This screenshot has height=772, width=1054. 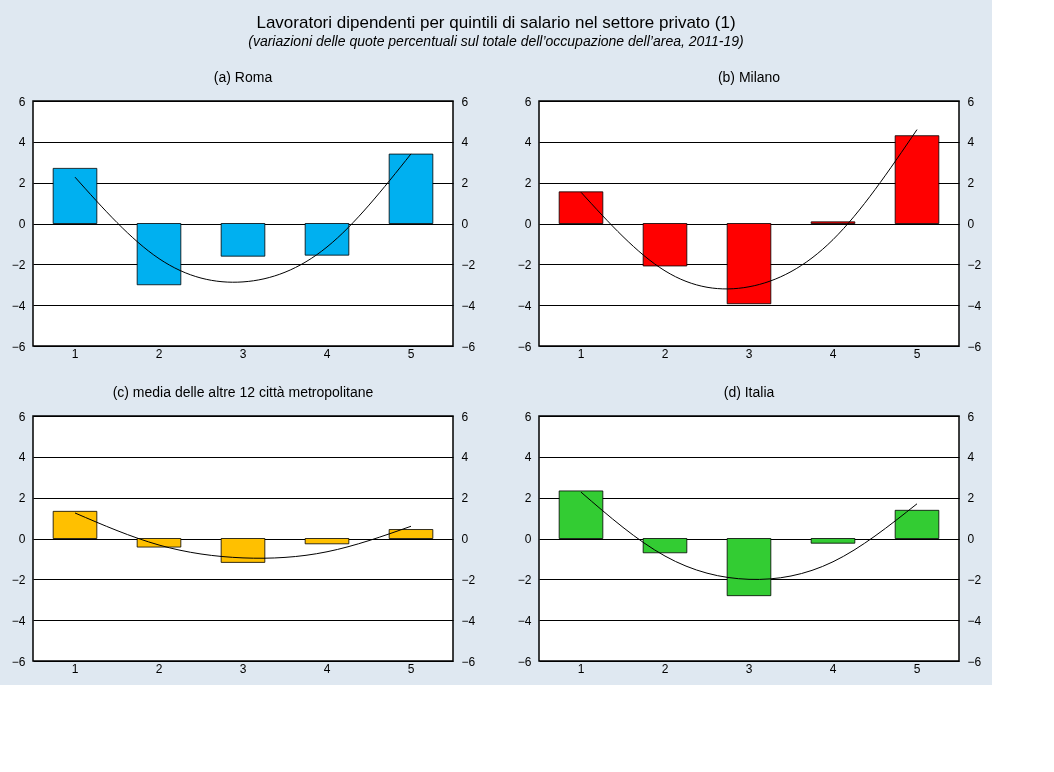 I want to click on chart-title: (d) Italia, so click(x=749, y=392).